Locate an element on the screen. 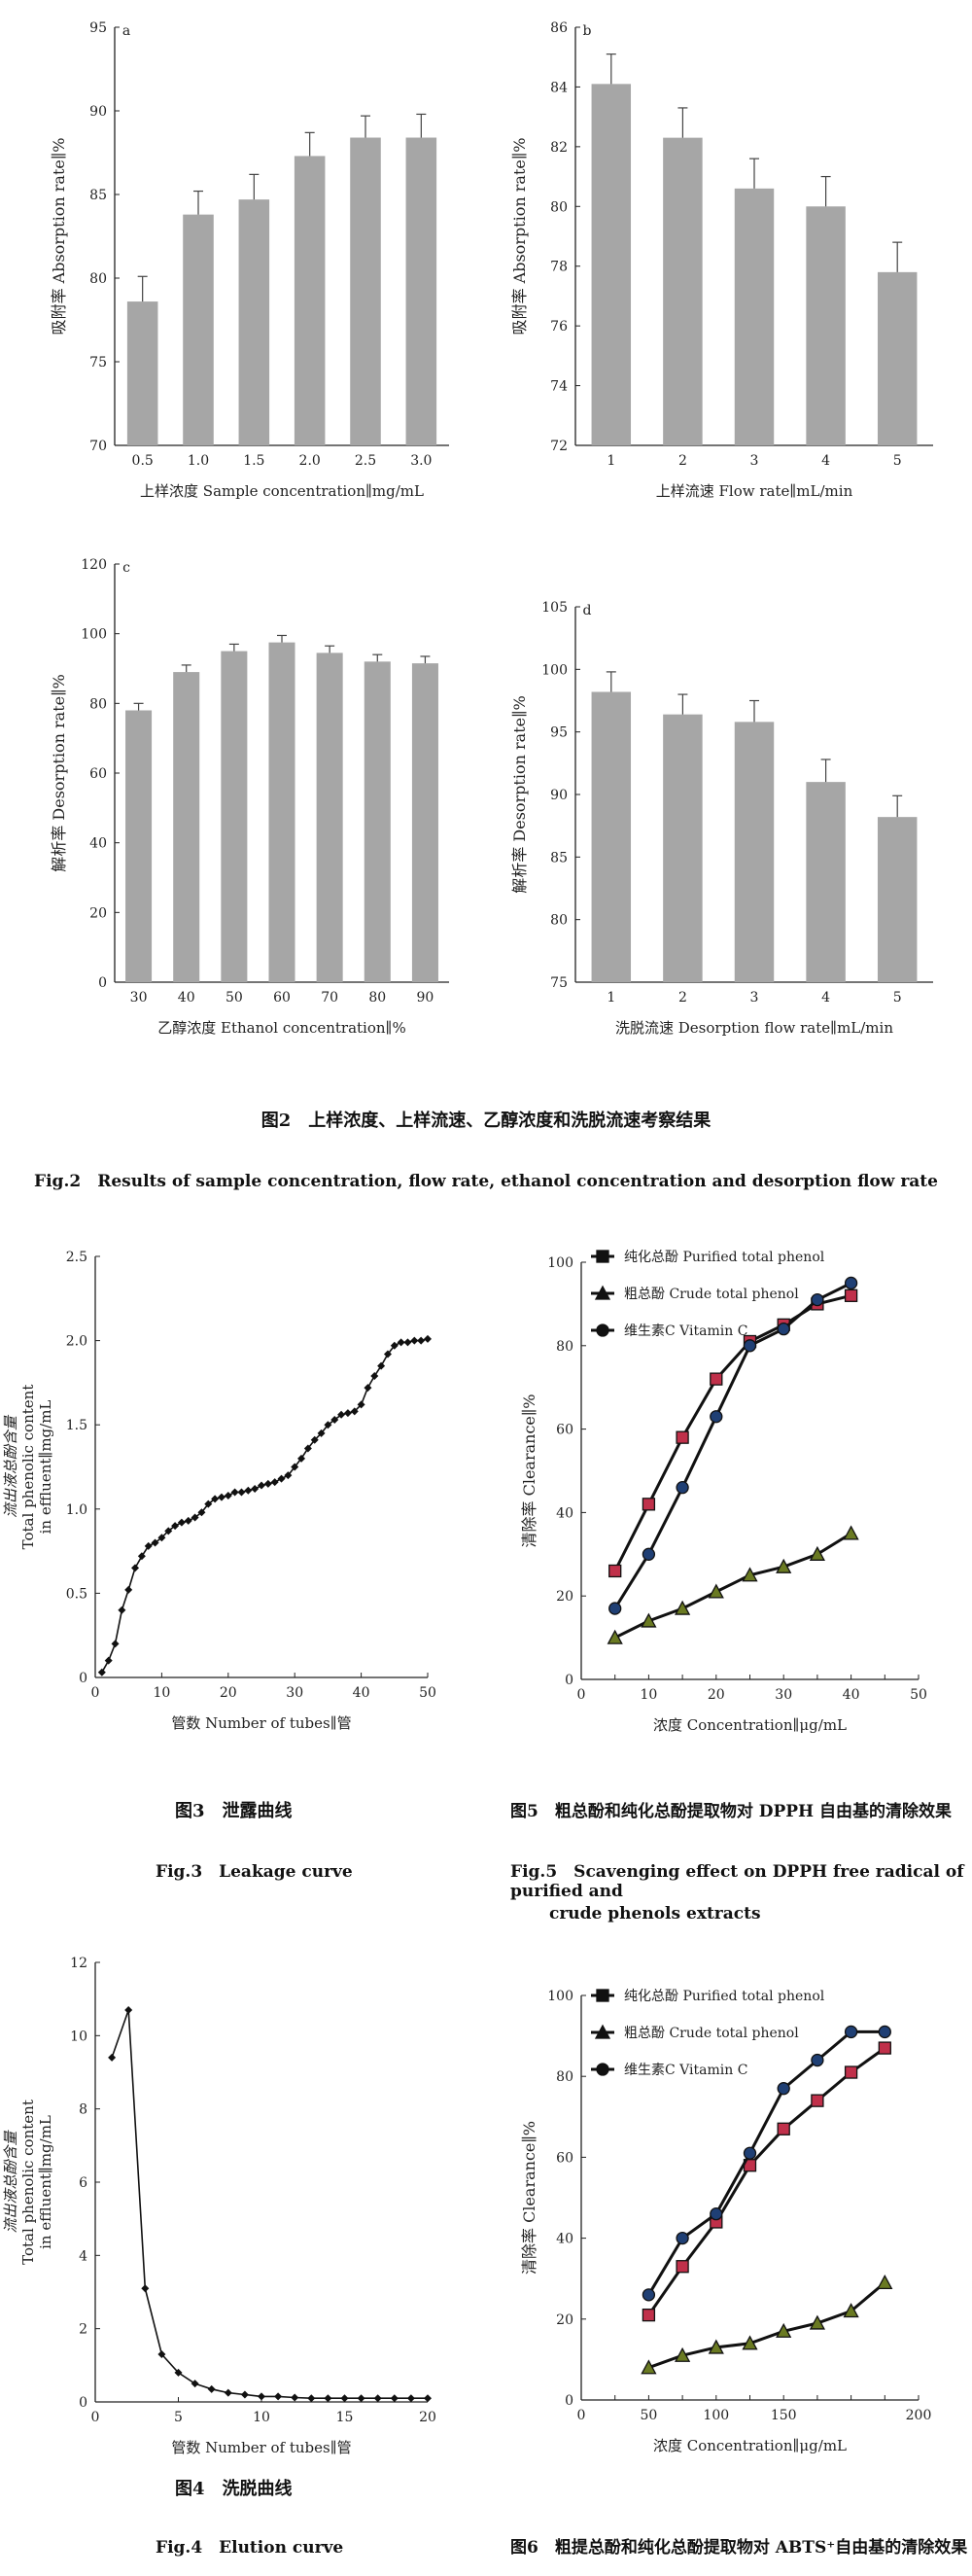  figure5-caption-en-2: crude phenols extracts is located at coordinates (655, 1913).